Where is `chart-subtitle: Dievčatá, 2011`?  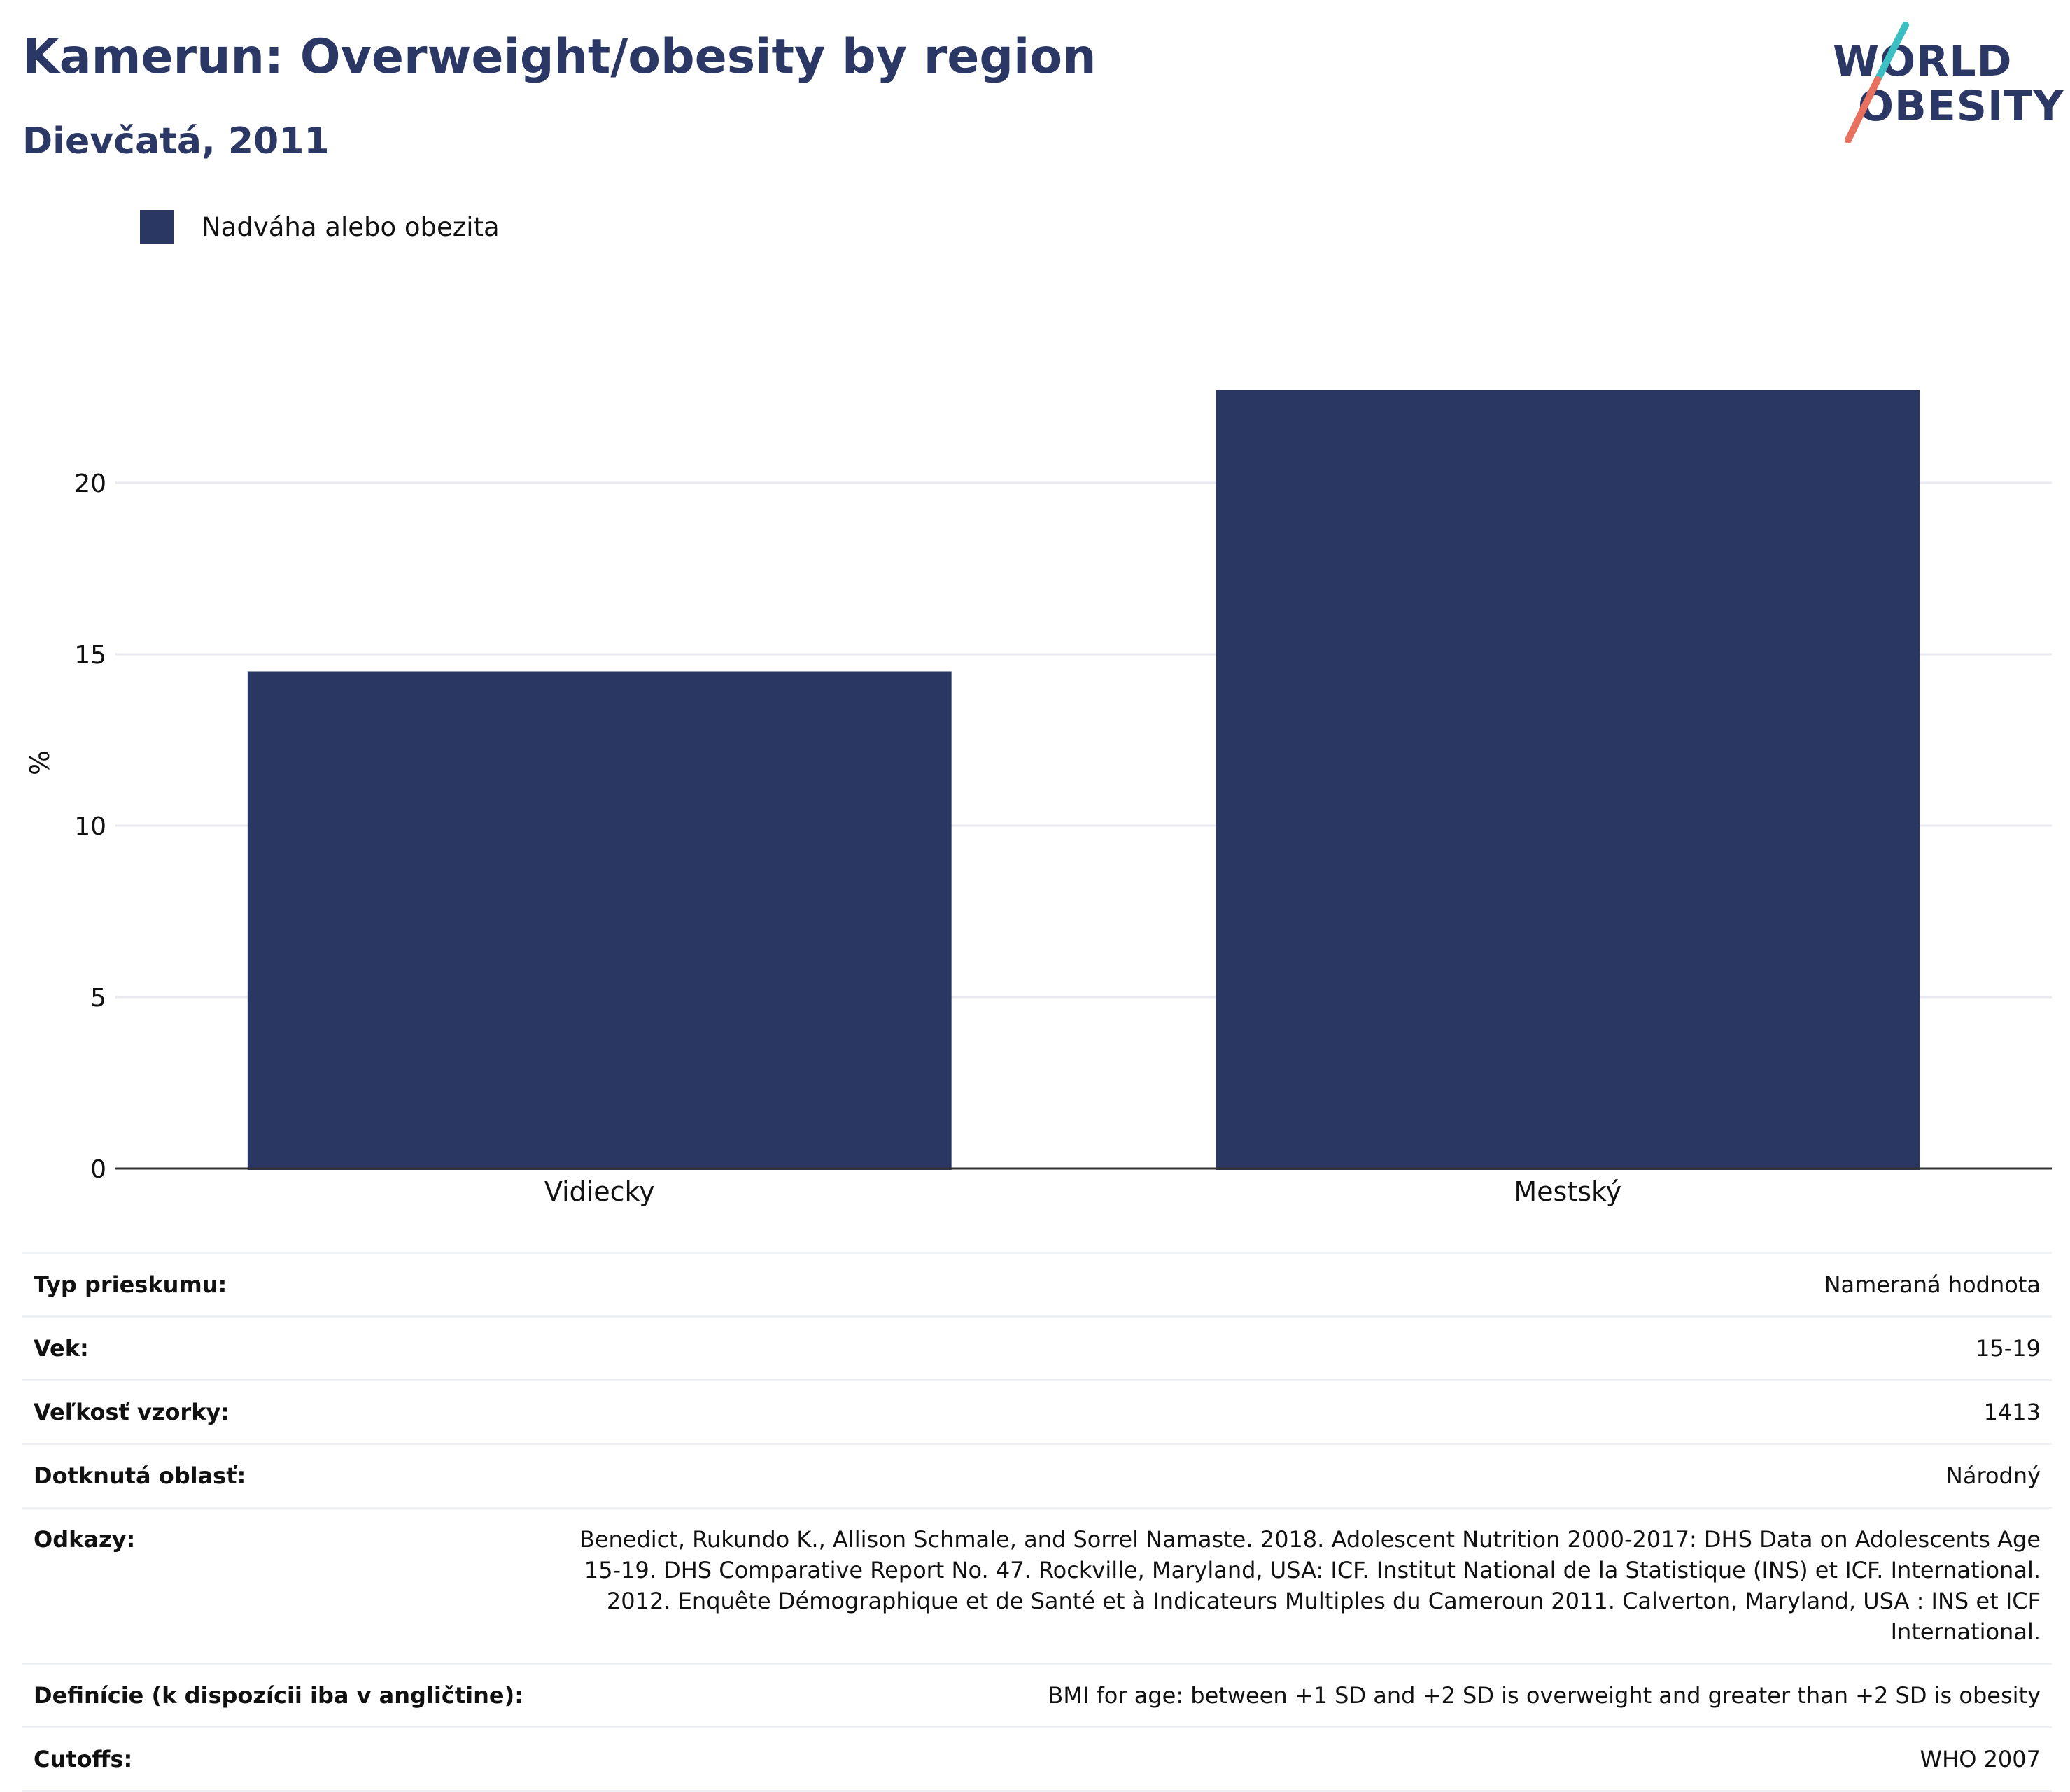
chart-subtitle: Dievčatá, 2011 is located at coordinates (176, 141).